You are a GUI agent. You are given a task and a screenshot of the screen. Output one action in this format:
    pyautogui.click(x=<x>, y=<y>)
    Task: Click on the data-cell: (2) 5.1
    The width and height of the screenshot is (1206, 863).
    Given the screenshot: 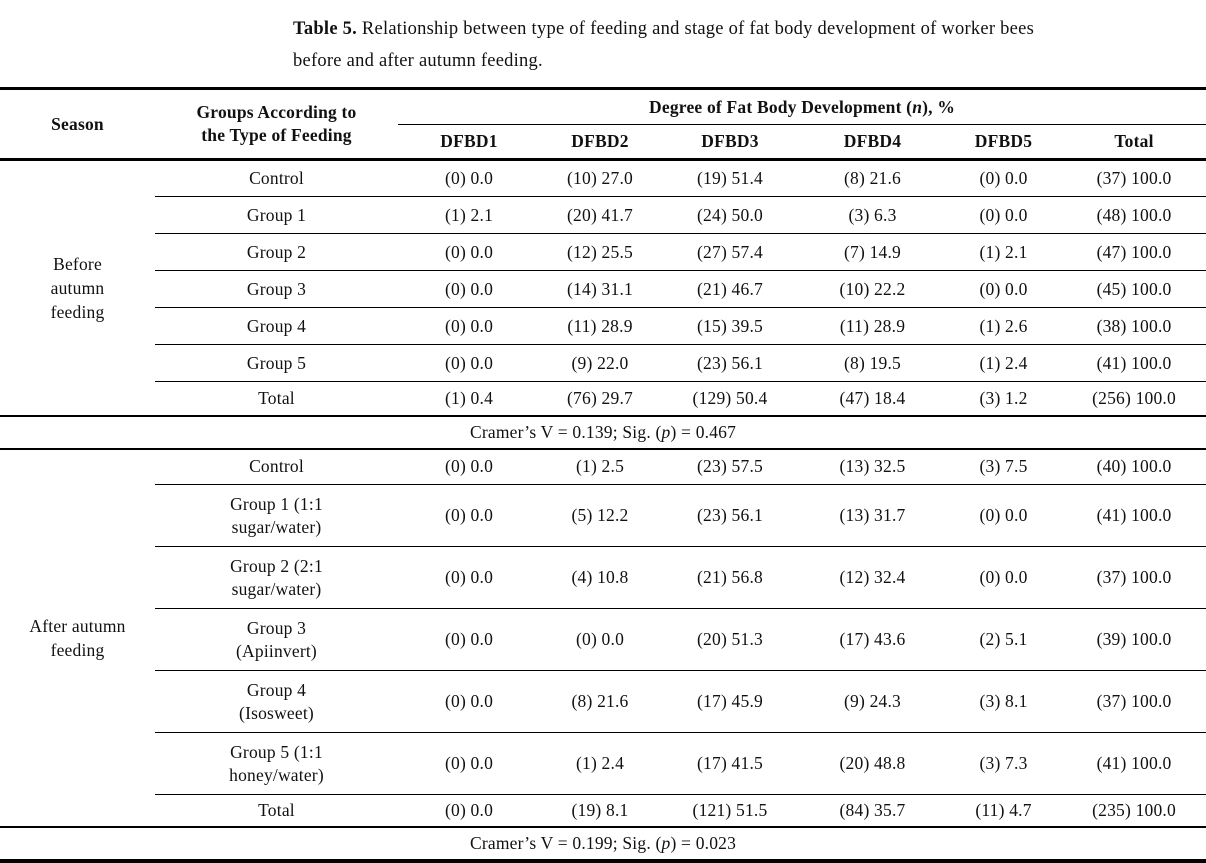 What is the action you would take?
    pyautogui.click(x=1003, y=639)
    